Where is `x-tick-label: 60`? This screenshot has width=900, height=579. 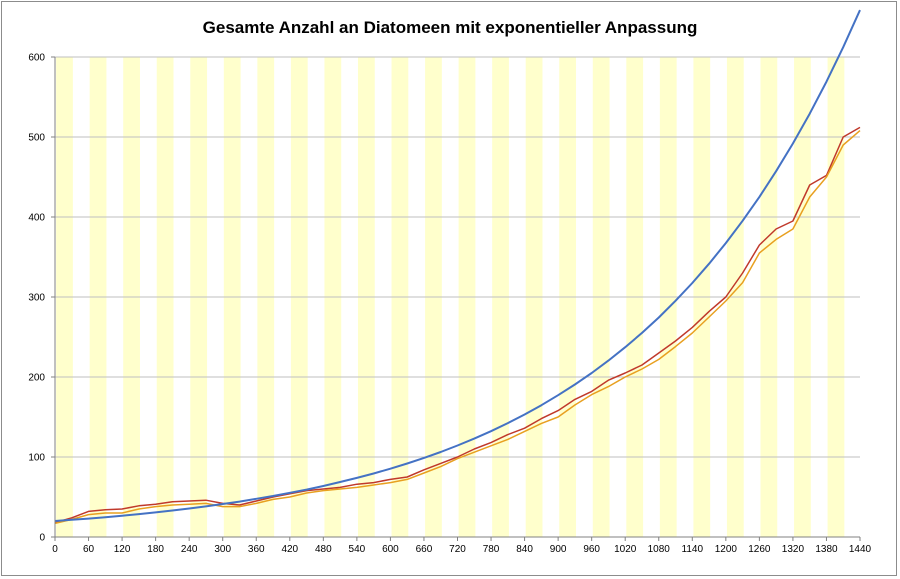 x-tick-label: 60 is located at coordinates (89, 549).